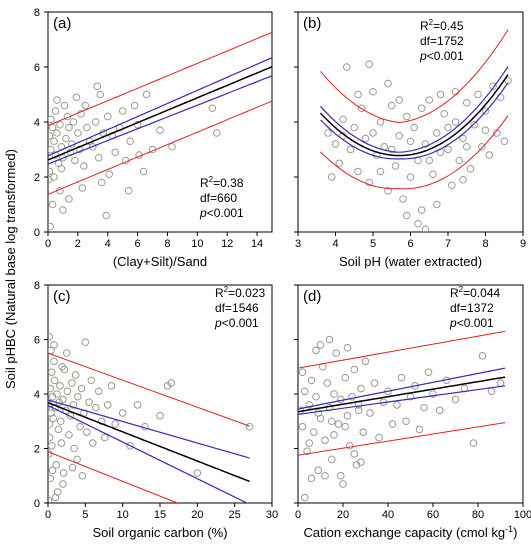 The image size is (531, 550). I want to click on panel-d-x-tick-label: 60, so click(433, 515).